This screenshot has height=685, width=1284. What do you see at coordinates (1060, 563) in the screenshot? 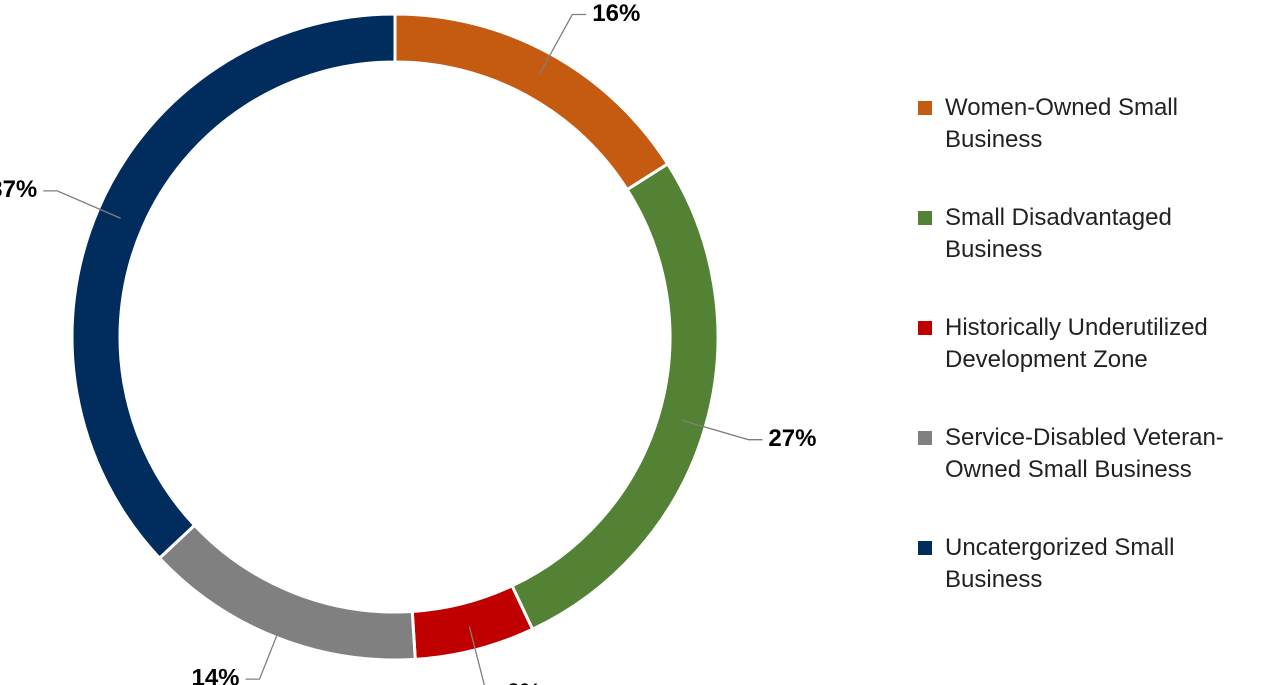
I see `legend-label: Uncatergorized Small Business` at bounding box center [1060, 563].